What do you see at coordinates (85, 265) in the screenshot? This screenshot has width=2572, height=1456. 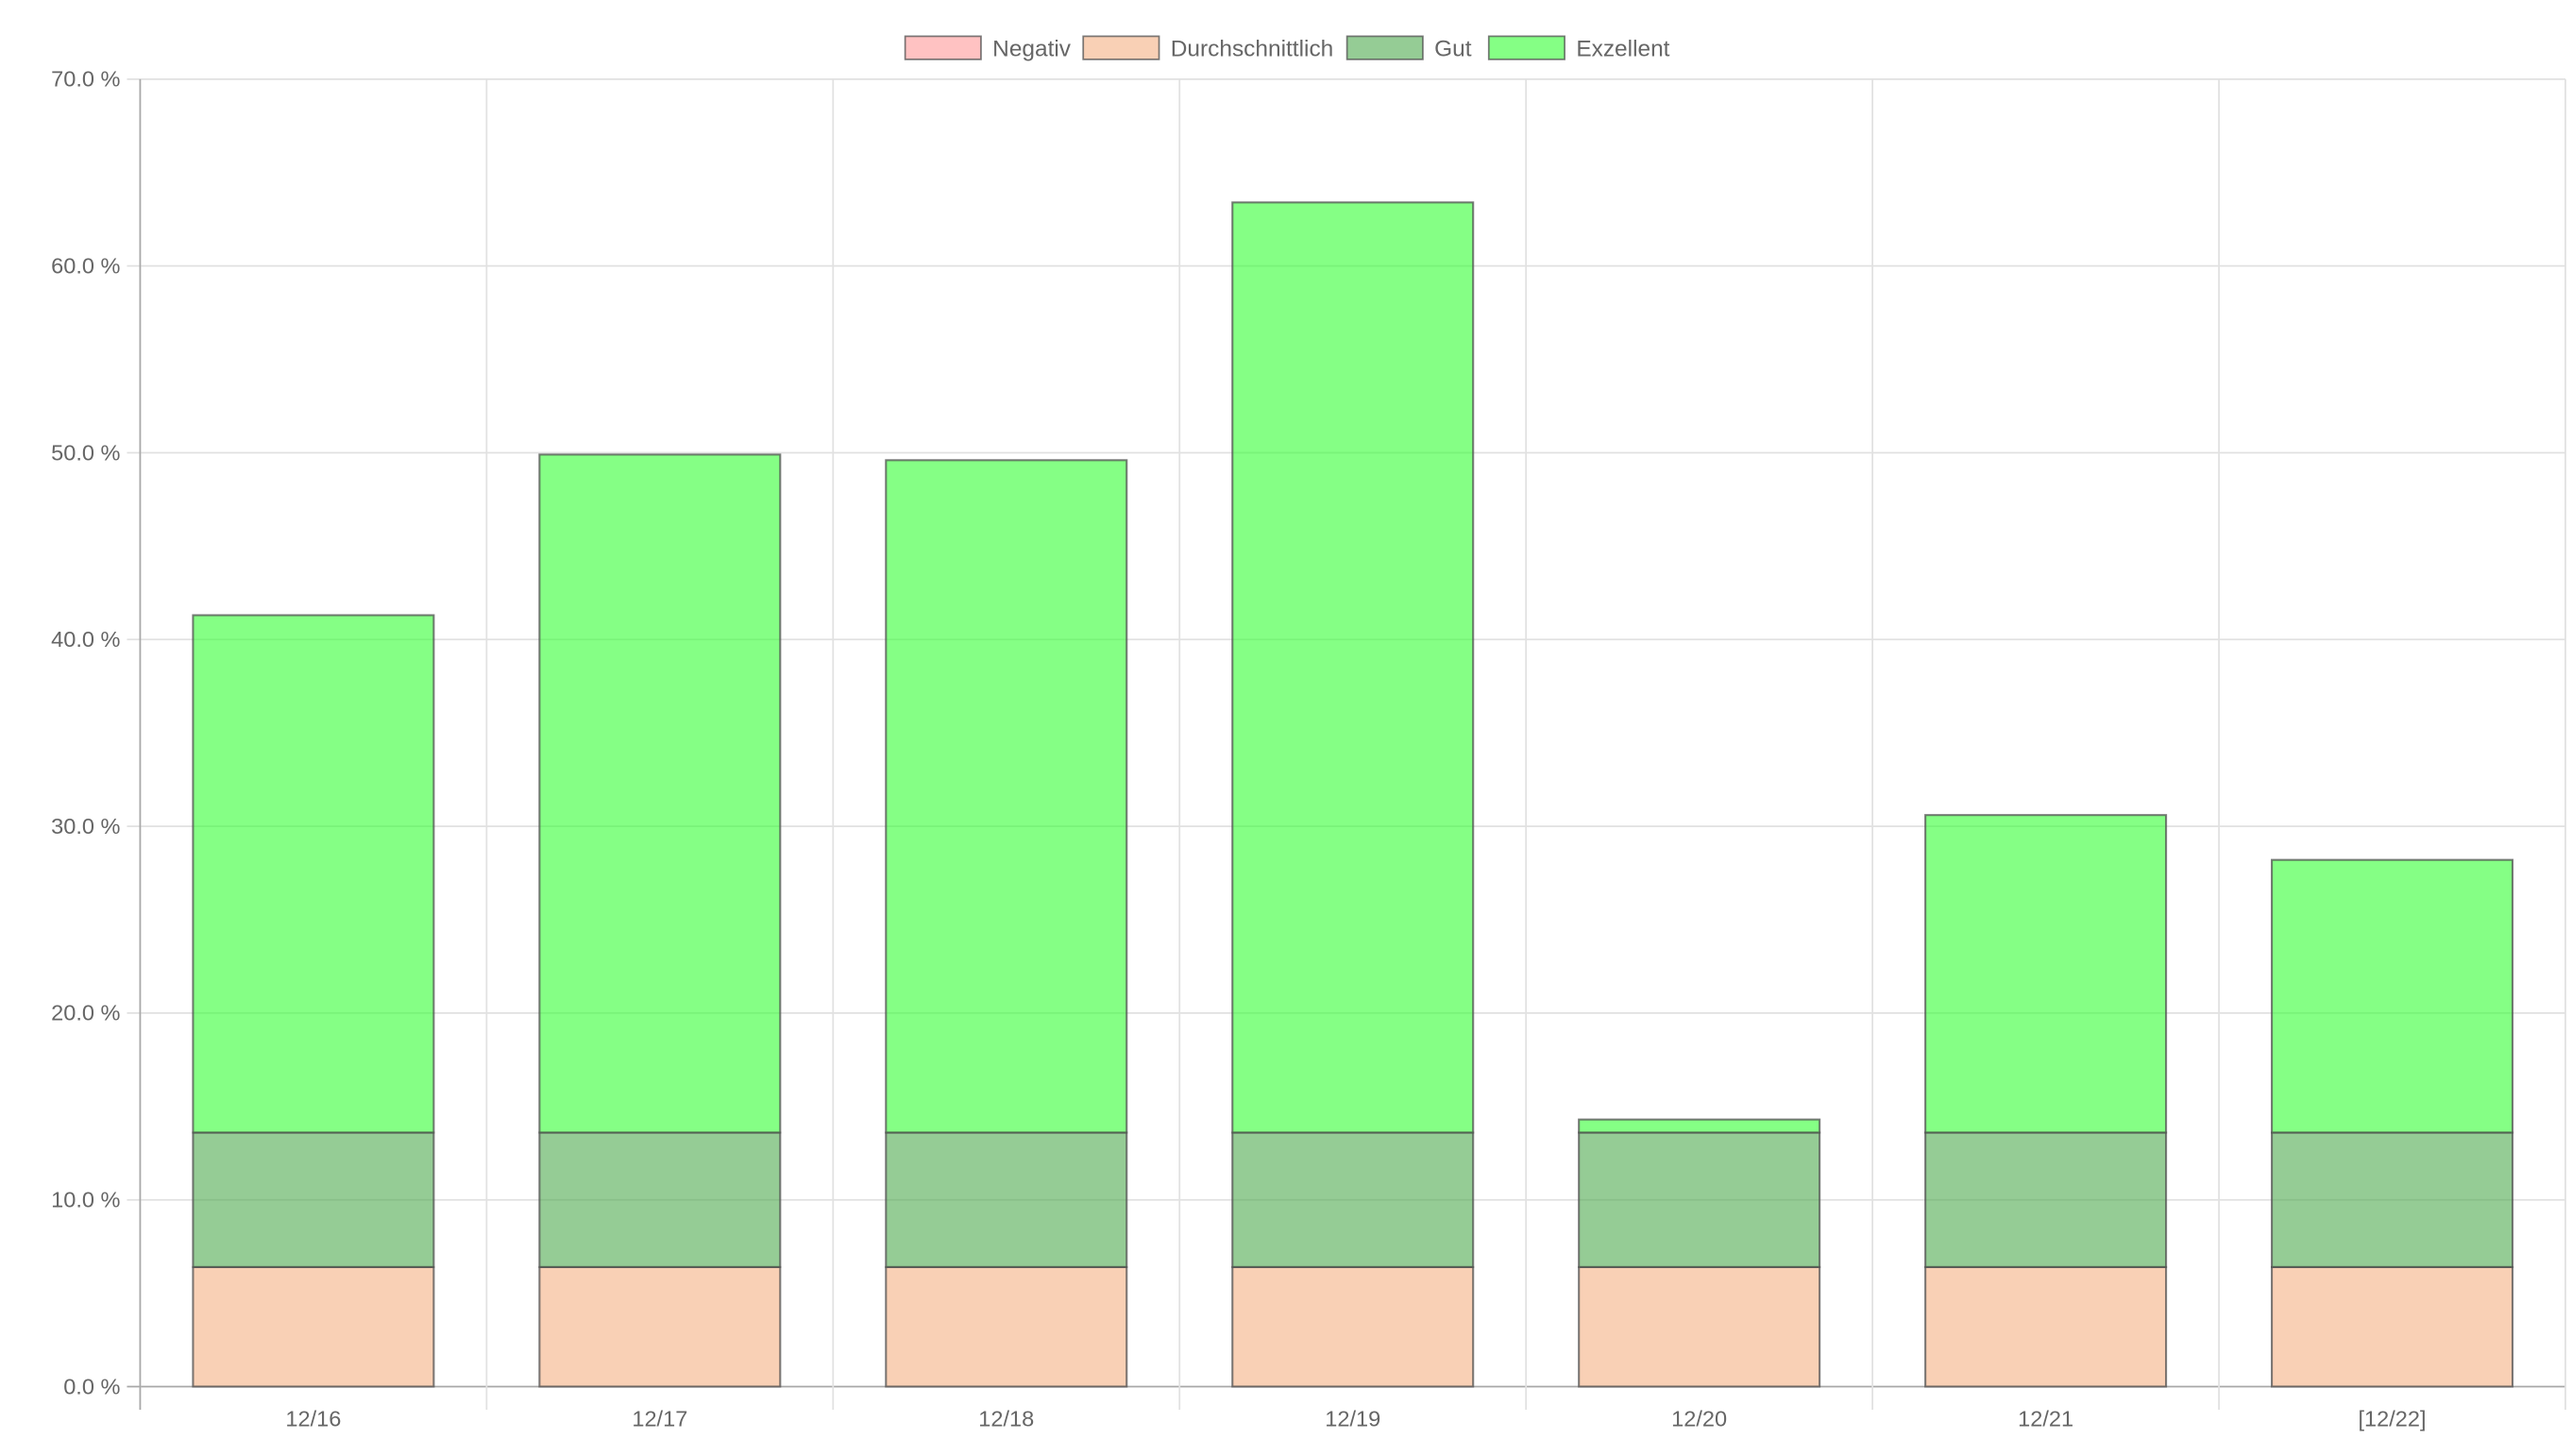 I see `y-tick-label: 60.0 %` at bounding box center [85, 265].